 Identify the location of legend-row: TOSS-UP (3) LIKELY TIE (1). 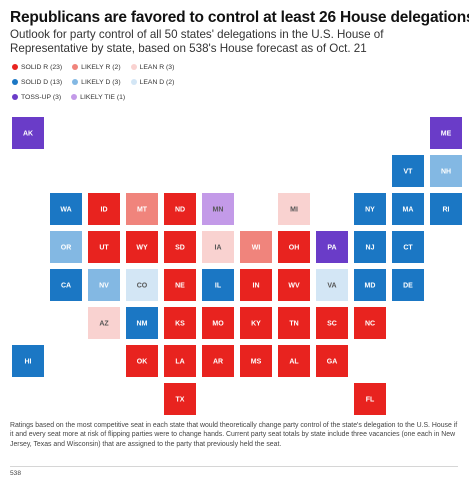
(68, 97).